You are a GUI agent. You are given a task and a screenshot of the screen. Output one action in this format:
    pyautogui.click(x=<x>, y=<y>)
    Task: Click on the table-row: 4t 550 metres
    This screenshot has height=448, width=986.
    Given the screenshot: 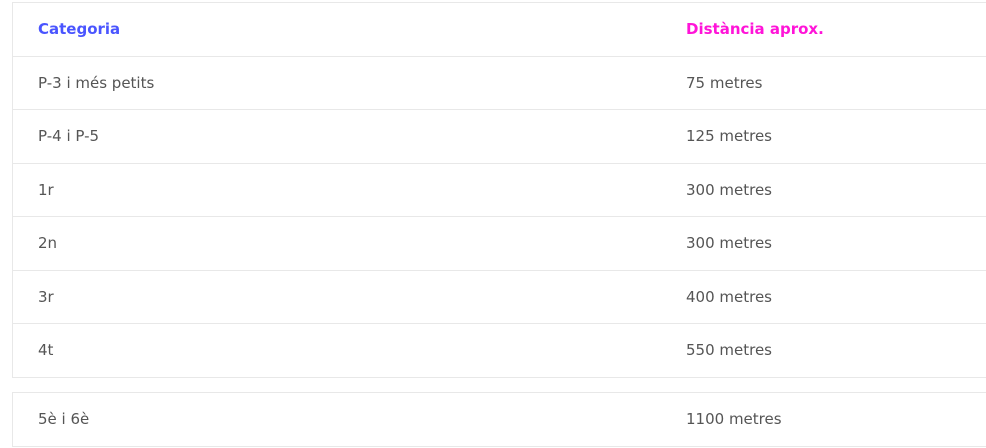 What is the action you would take?
    pyautogui.click(x=499, y=350)
    